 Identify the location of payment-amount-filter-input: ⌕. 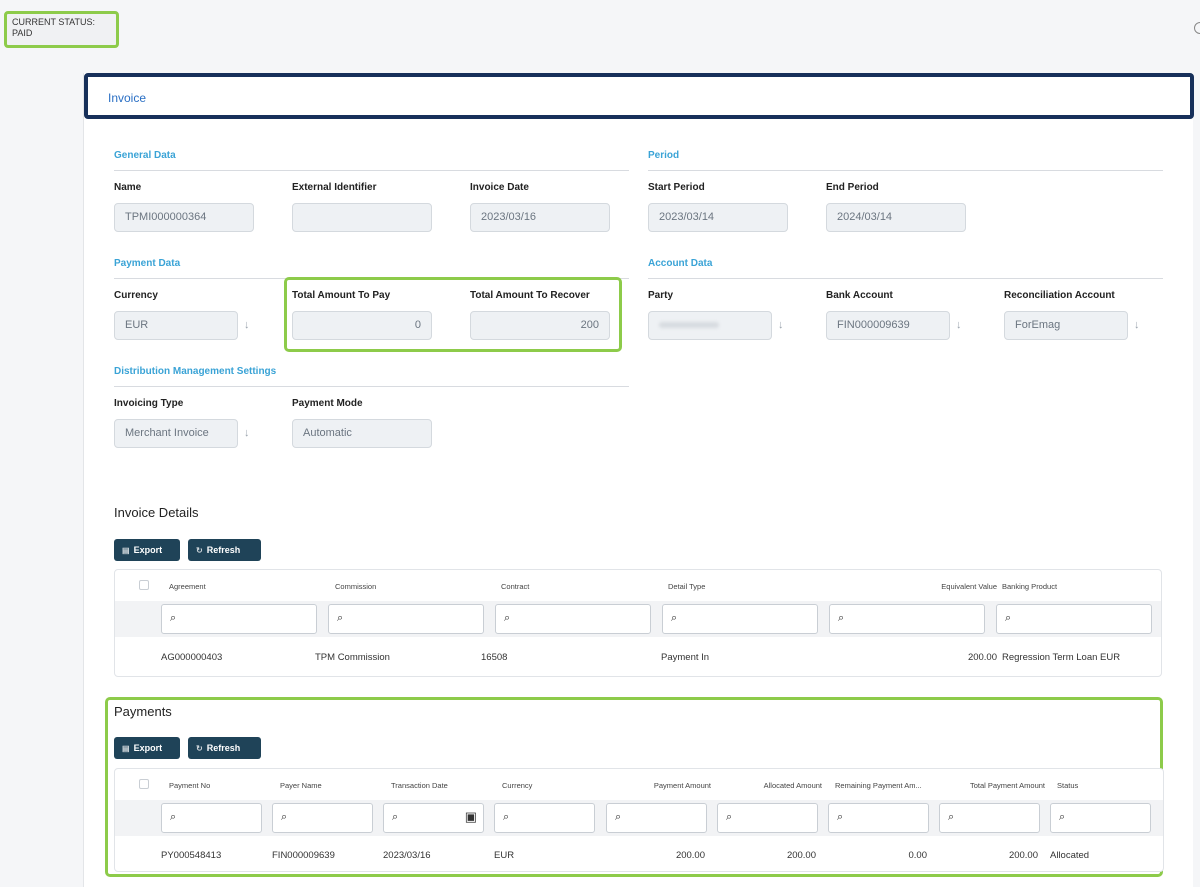
(656, 818).